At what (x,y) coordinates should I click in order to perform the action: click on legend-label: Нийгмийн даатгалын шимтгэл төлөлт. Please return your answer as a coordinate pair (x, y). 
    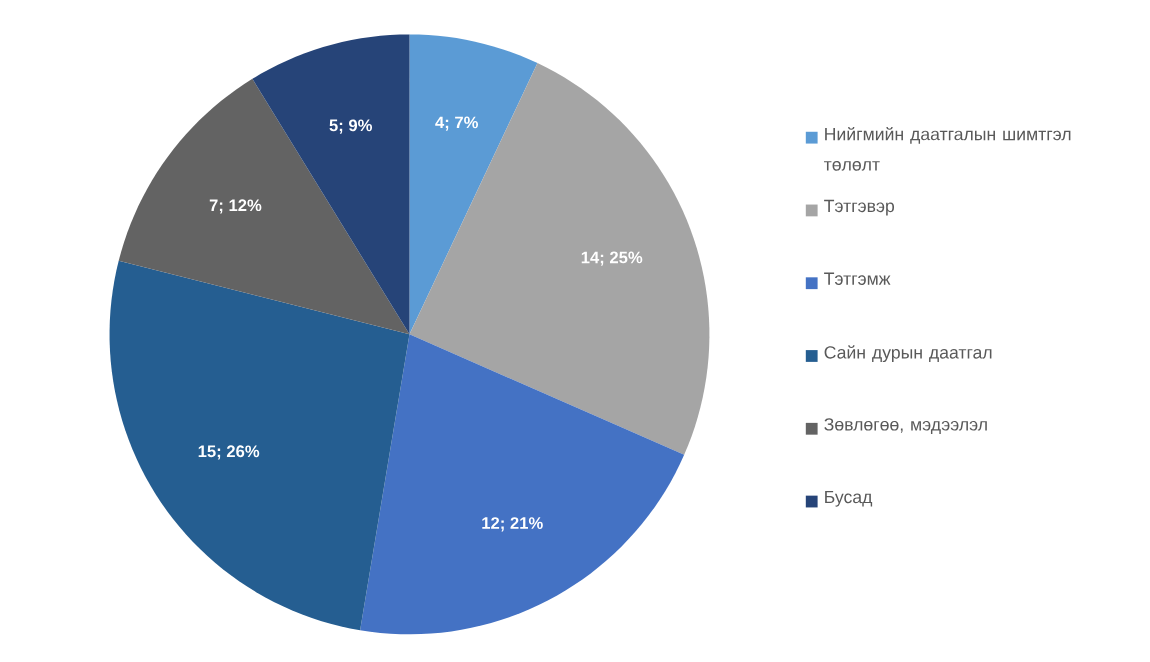
    Looking at the image, I should click on (947, 149).